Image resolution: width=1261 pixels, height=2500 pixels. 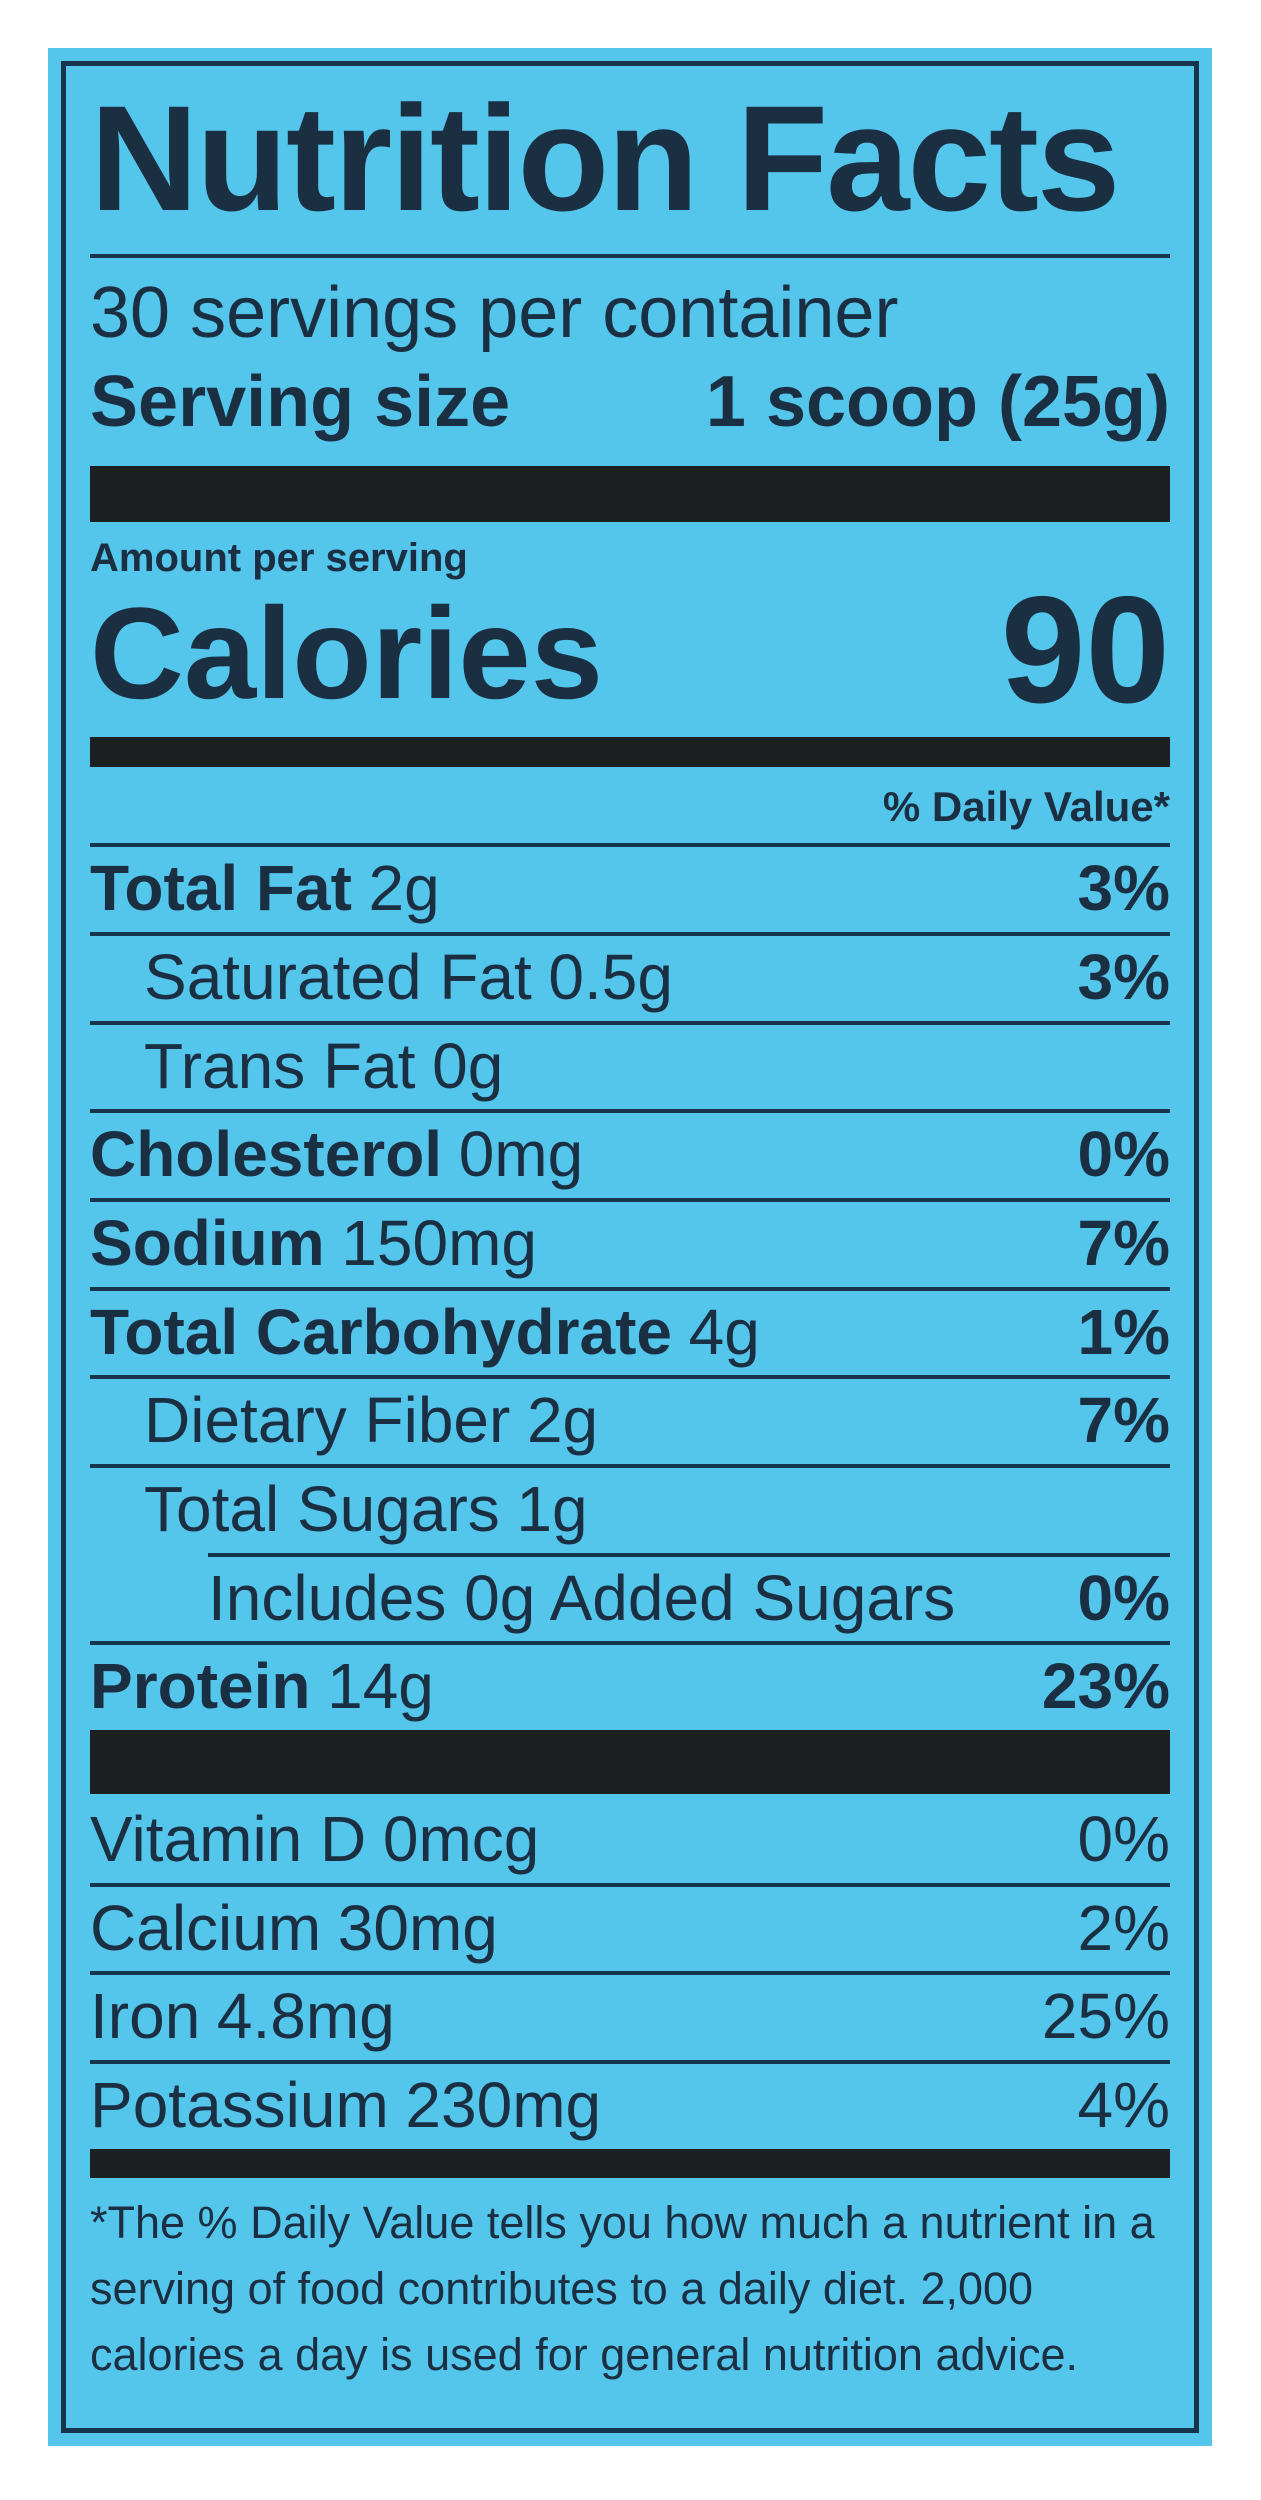 I want to click on nutrient-name: Total Sugars, so click(x=322, y=1508).